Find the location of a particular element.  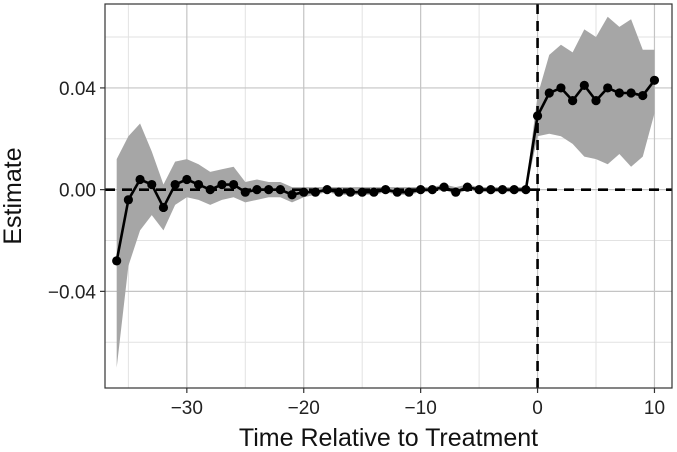

y-tick-label: 0.04 is located at coordinates (77, 89).